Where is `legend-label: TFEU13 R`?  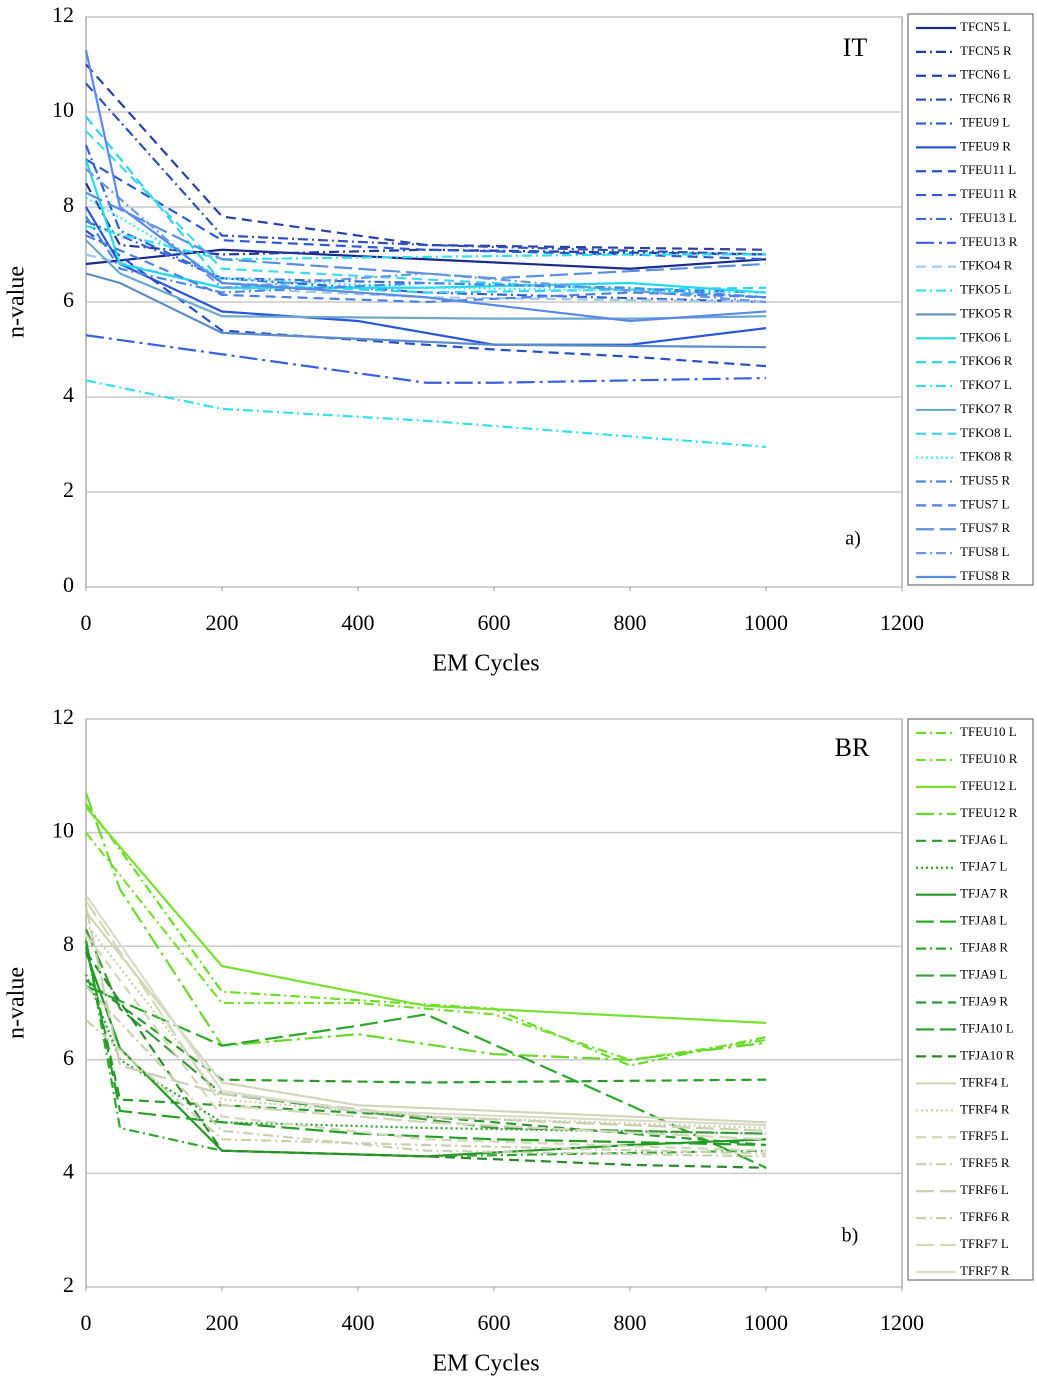 legend-label: TFEU13 R is located at coordinates (989, 241).